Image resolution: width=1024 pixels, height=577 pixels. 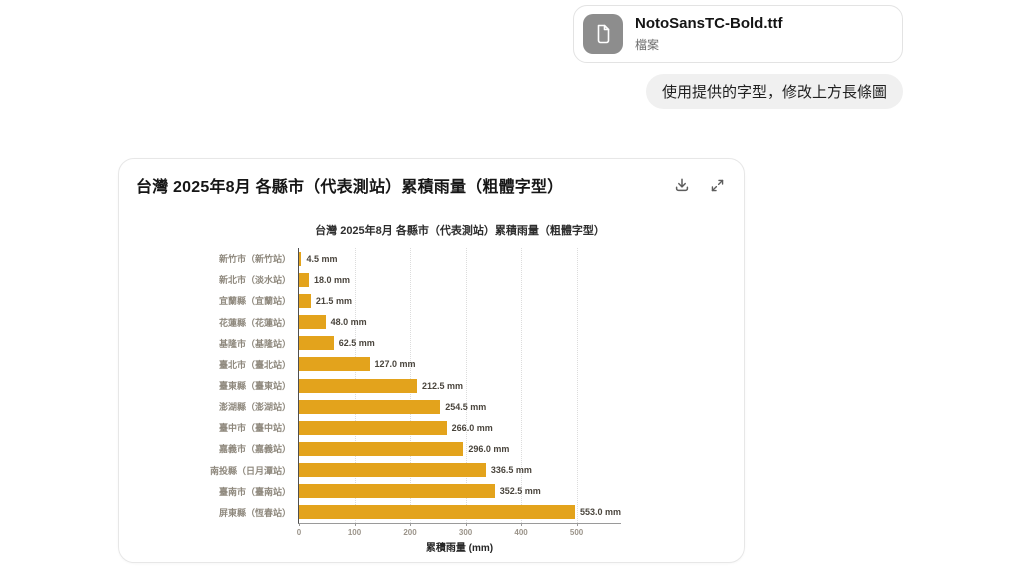 What do you see at coordinates (520, 491) in the screenshot?
I see `bar-value-label: 352.5 mm` at bounding box center [520, 491].